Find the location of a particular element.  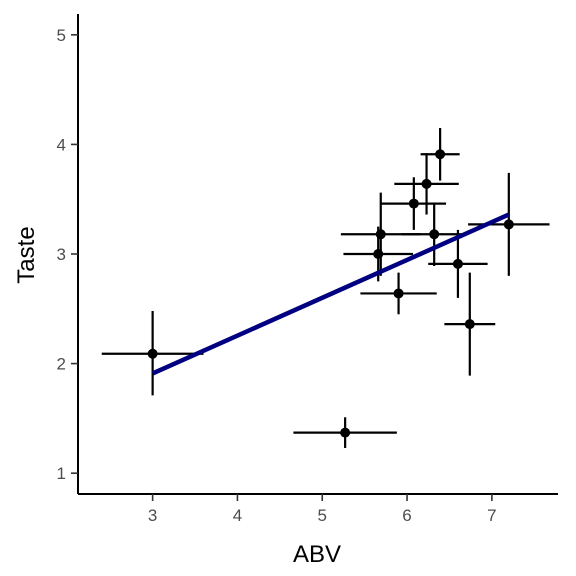

x-tick-label-6: 6 is located at coordinates (406, 515).